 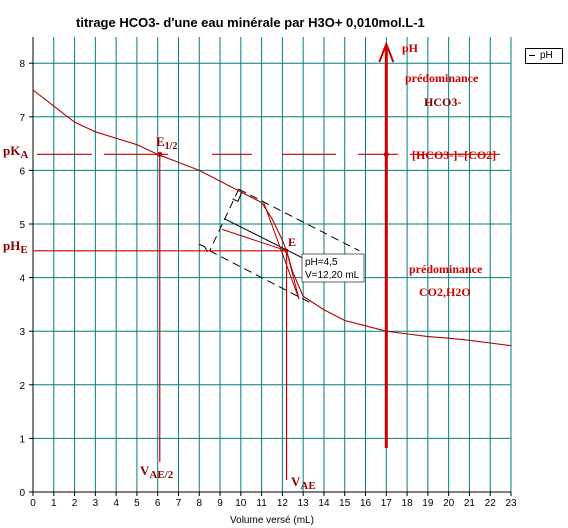 I want to click on x-tick-label-11: 11, so click(x=261, y=503).